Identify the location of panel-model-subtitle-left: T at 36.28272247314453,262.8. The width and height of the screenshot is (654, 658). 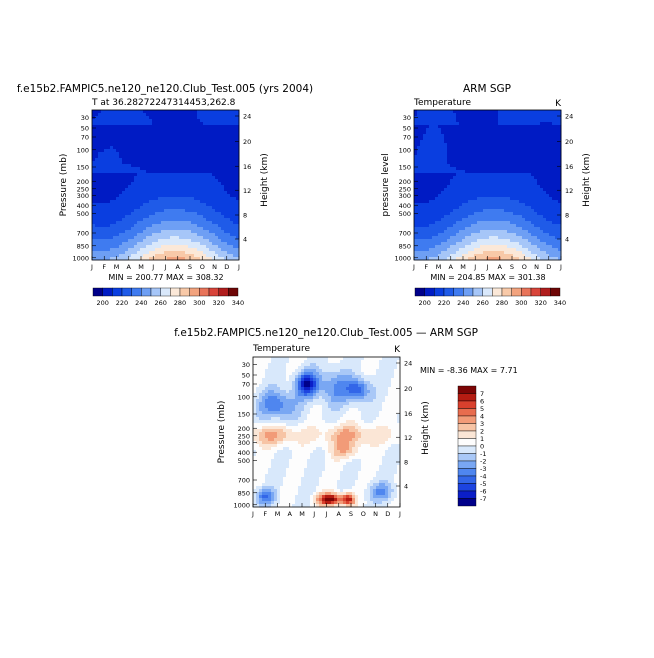
(163, 103).